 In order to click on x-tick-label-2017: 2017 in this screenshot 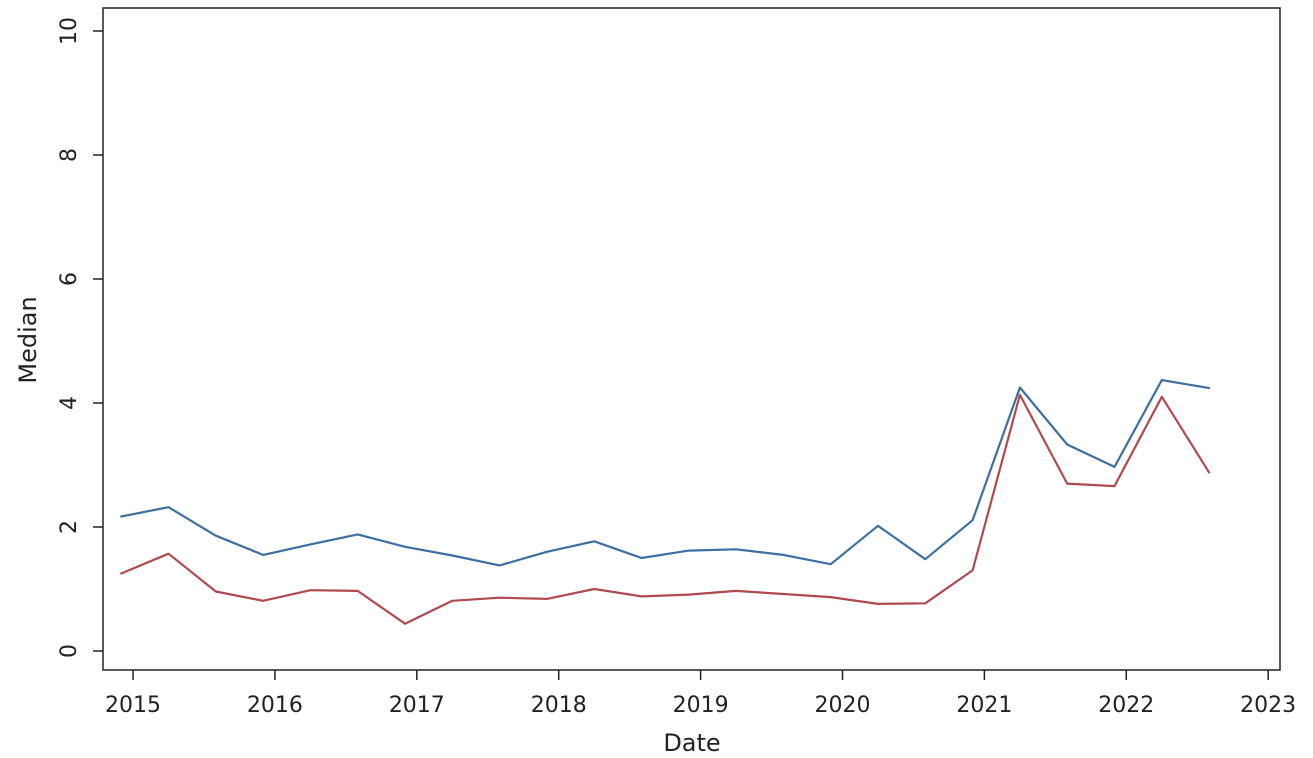, I will do `click(417, 705)`.